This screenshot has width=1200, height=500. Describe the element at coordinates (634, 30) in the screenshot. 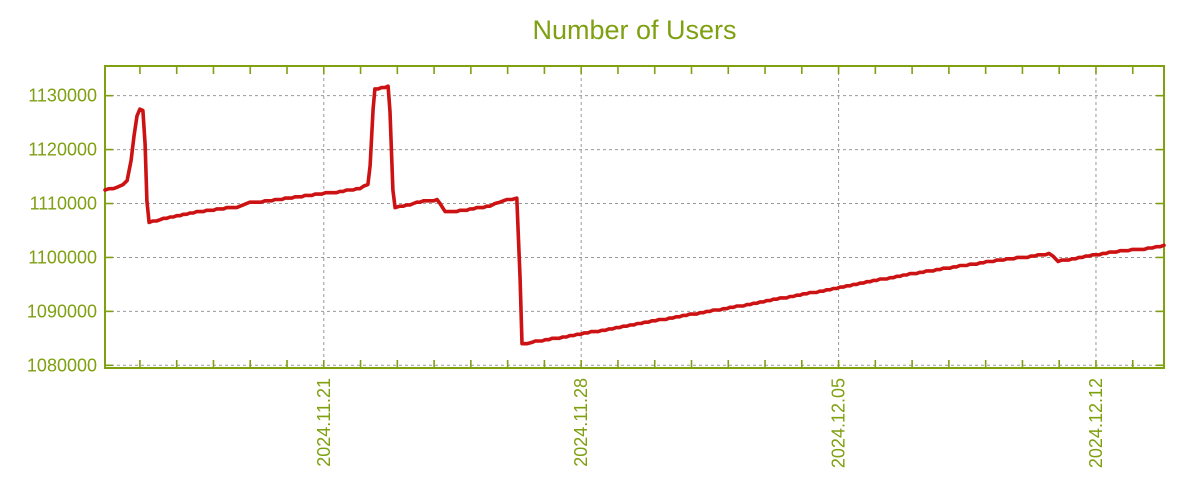

I see `chart-title: Number of Users` at that location.